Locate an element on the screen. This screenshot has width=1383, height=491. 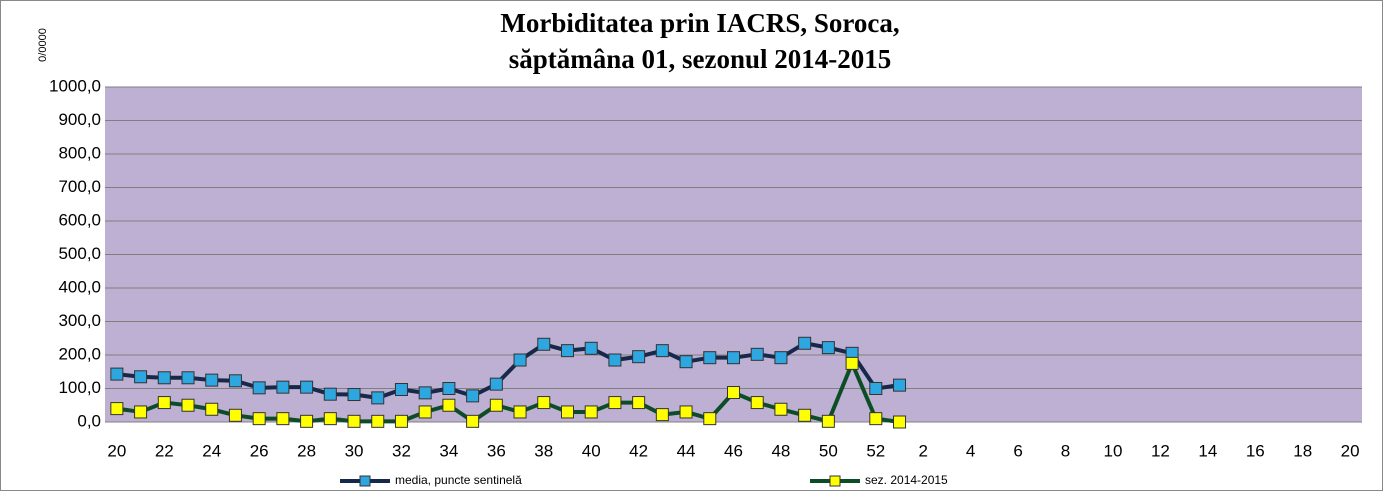
chart-title: Morbiditatea prin IACRS, Soroca, is located at coordinates (699, 23).